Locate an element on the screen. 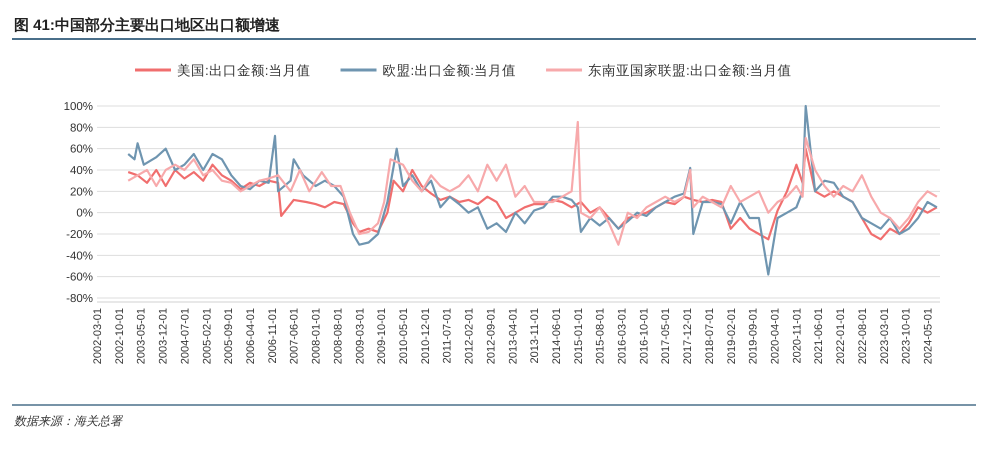 The width and height of the screenshot is (988, 451). y-tick-label: 20% is located at coordinates (81, 192).